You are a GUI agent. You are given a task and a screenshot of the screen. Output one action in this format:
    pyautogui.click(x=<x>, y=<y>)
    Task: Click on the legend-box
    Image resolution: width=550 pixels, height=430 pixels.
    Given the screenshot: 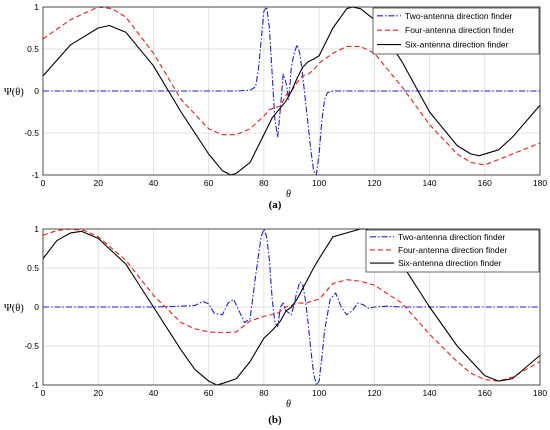 What is the action you would take?
    pyautogui.click(x=452, y=251)
    